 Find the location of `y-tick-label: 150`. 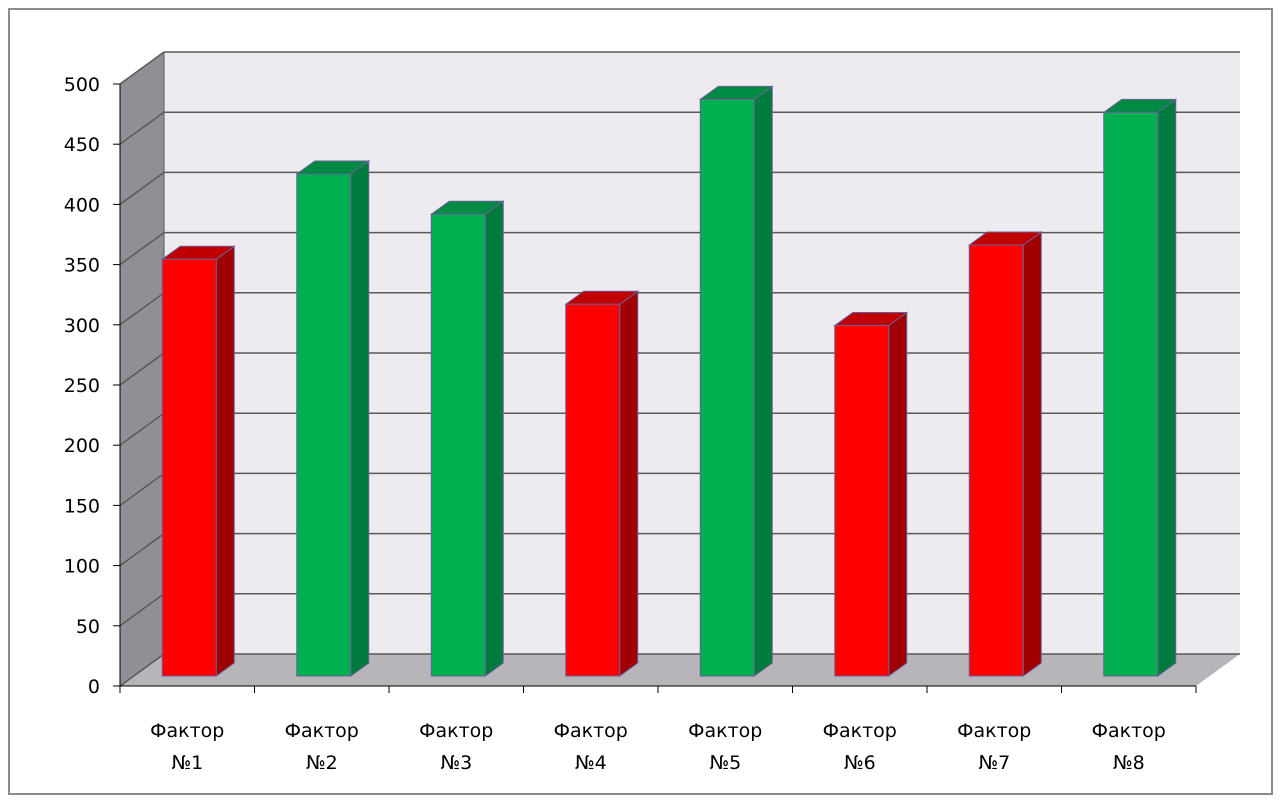

y-tick-label: 150 is located at coordinates (82, 506).